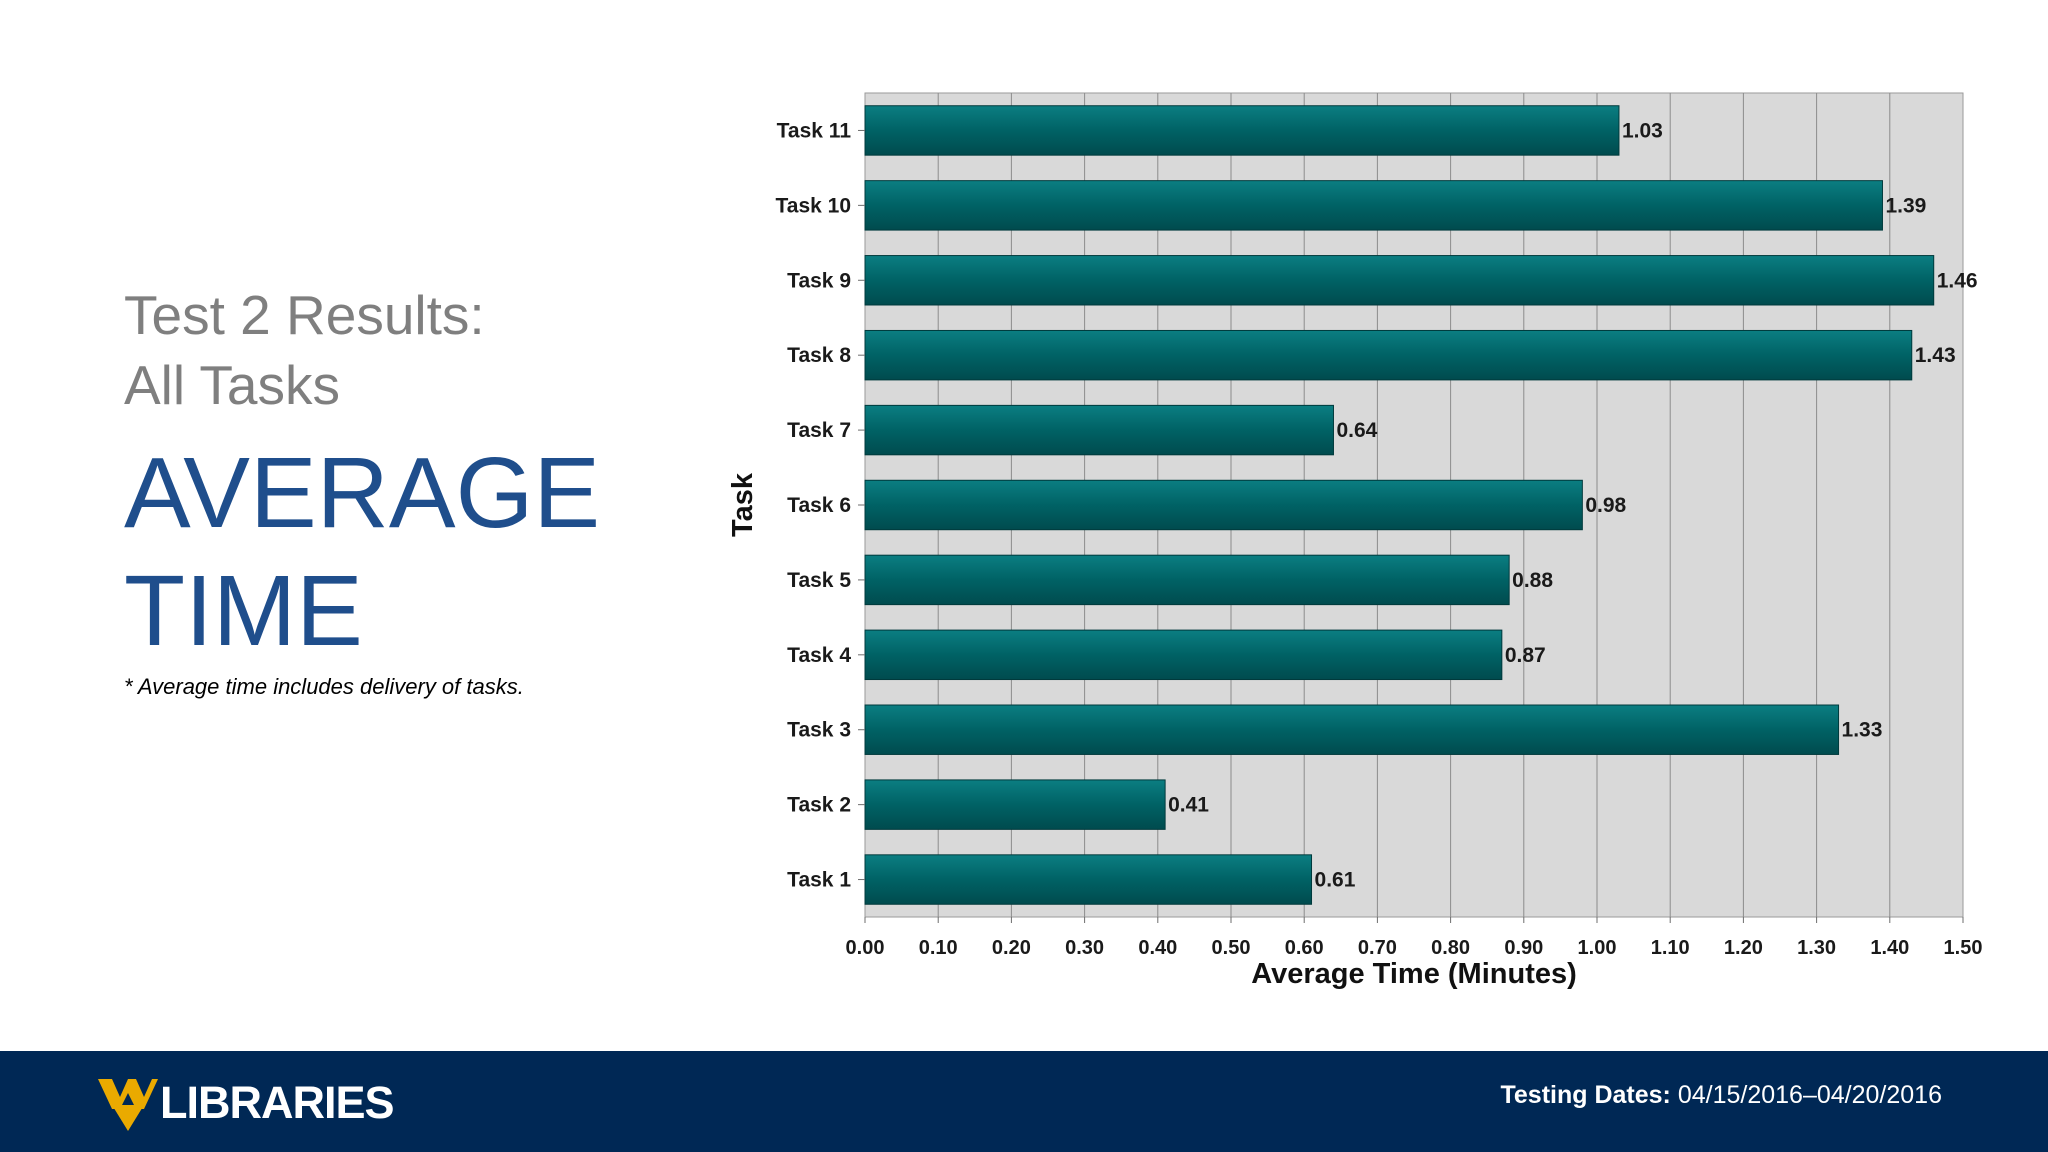 This screenshot has width=2048, height=1152. I want to click on logo-text: LIBRARIES, so click(277, 1102).